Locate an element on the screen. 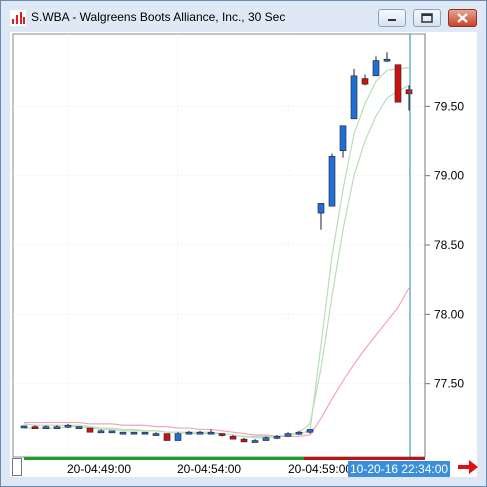 This screenshot has height=487, width=487. maximize-button is located at coordinates (427, 18).